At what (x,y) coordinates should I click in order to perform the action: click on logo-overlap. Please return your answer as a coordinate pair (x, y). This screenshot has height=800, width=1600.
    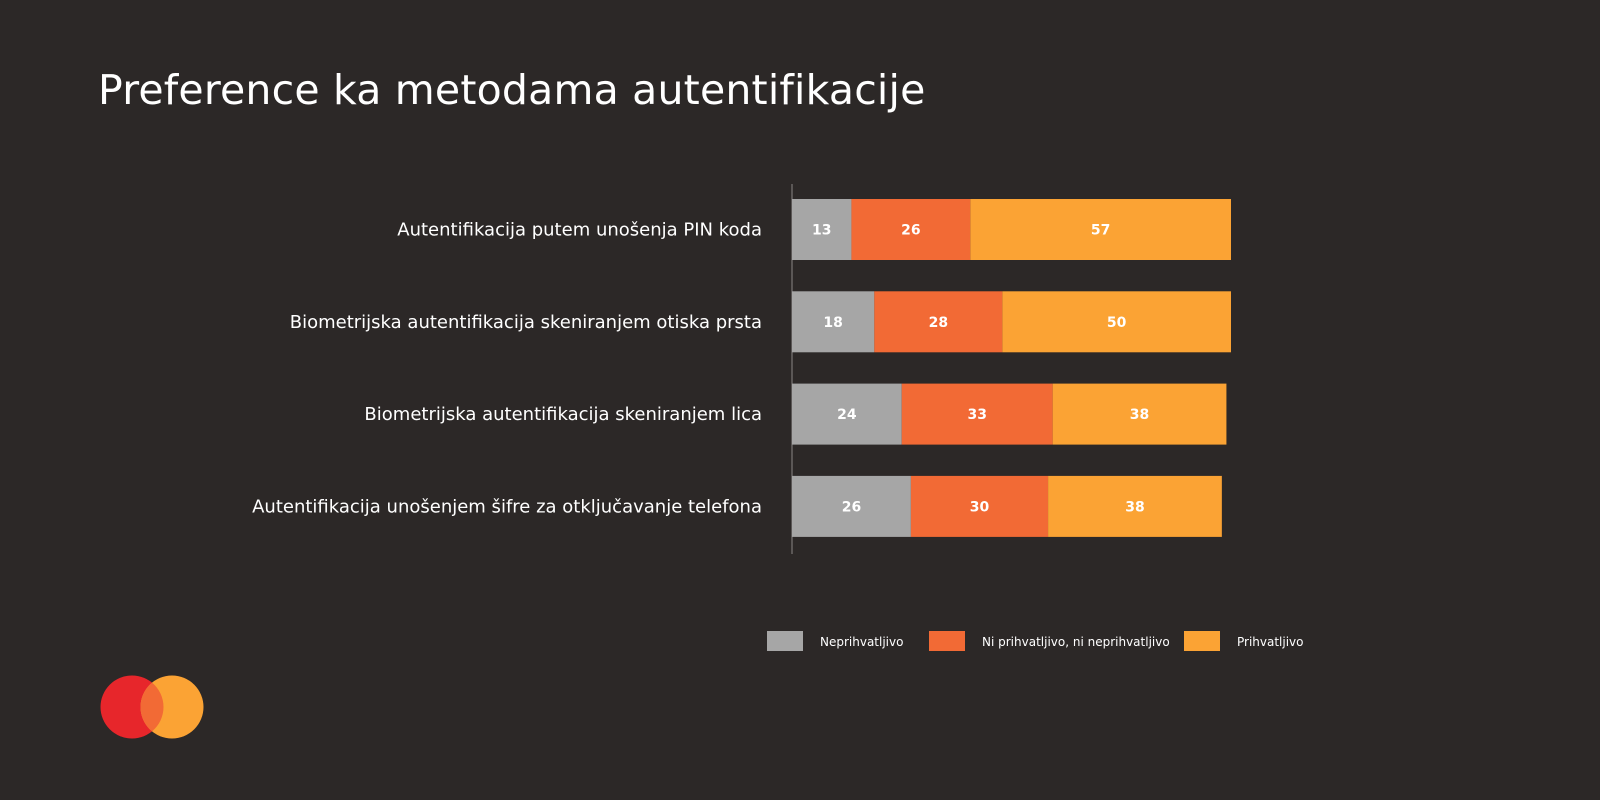
    Looking at the image, I should click on (152, 707).